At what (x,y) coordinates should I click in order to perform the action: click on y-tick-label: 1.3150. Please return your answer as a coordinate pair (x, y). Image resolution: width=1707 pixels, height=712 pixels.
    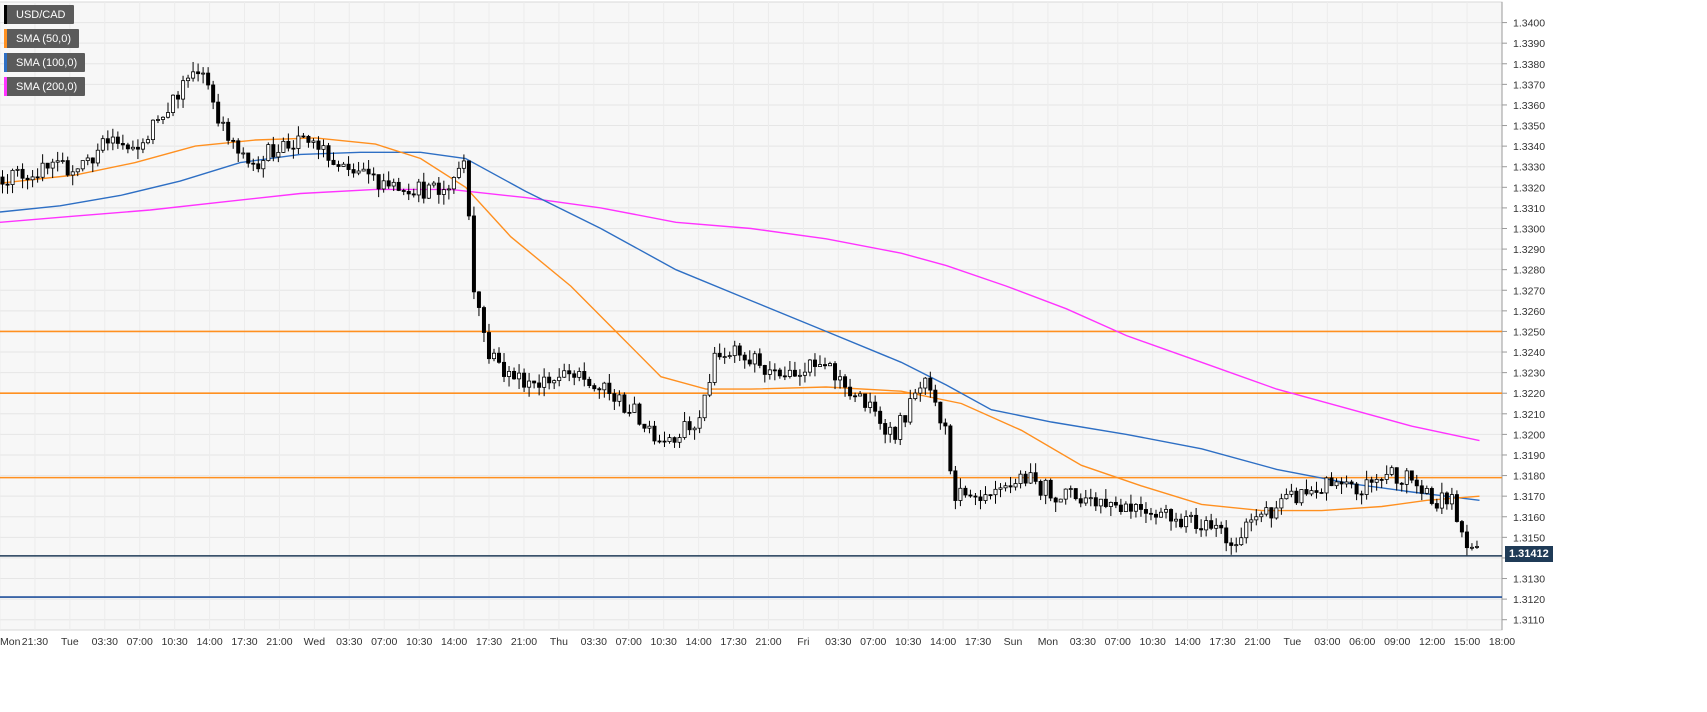
    Looking at the image, I should click on (1529, 538).